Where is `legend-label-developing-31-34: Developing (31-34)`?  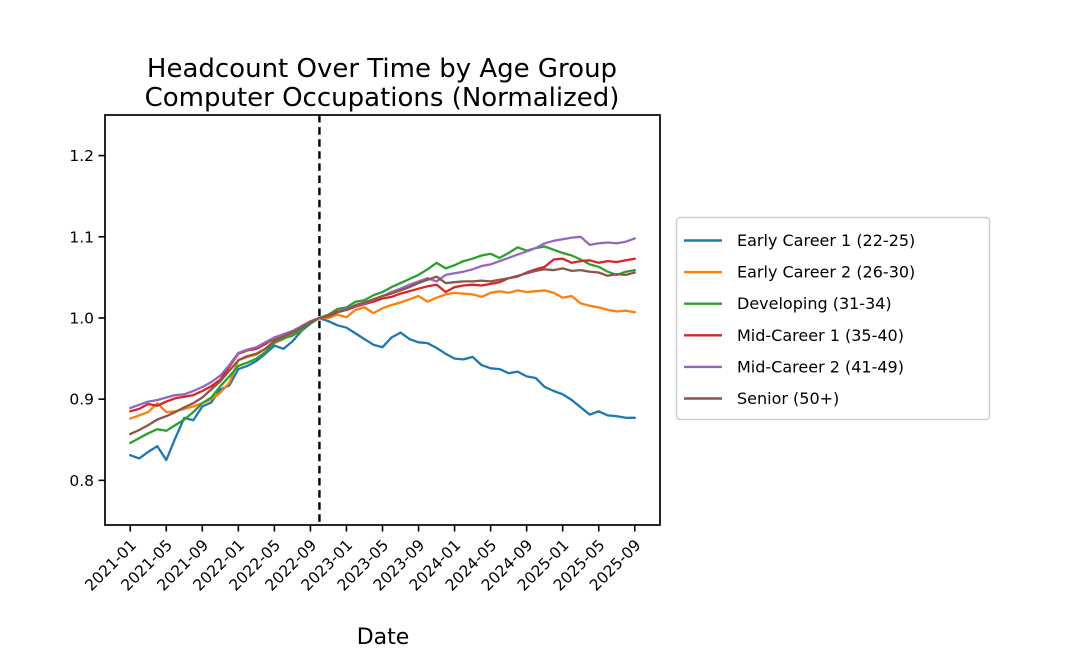
legend-label-developing-31-34: Developing (31-34) is located at coordinates (814, 303).